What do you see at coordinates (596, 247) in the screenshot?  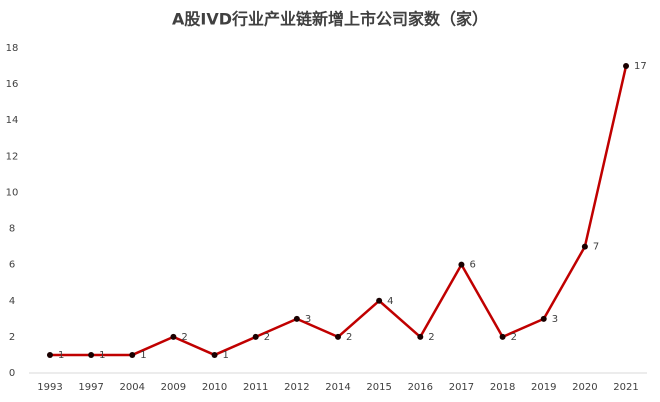 I see `data-label: 7` at bounding box center [596, 247].